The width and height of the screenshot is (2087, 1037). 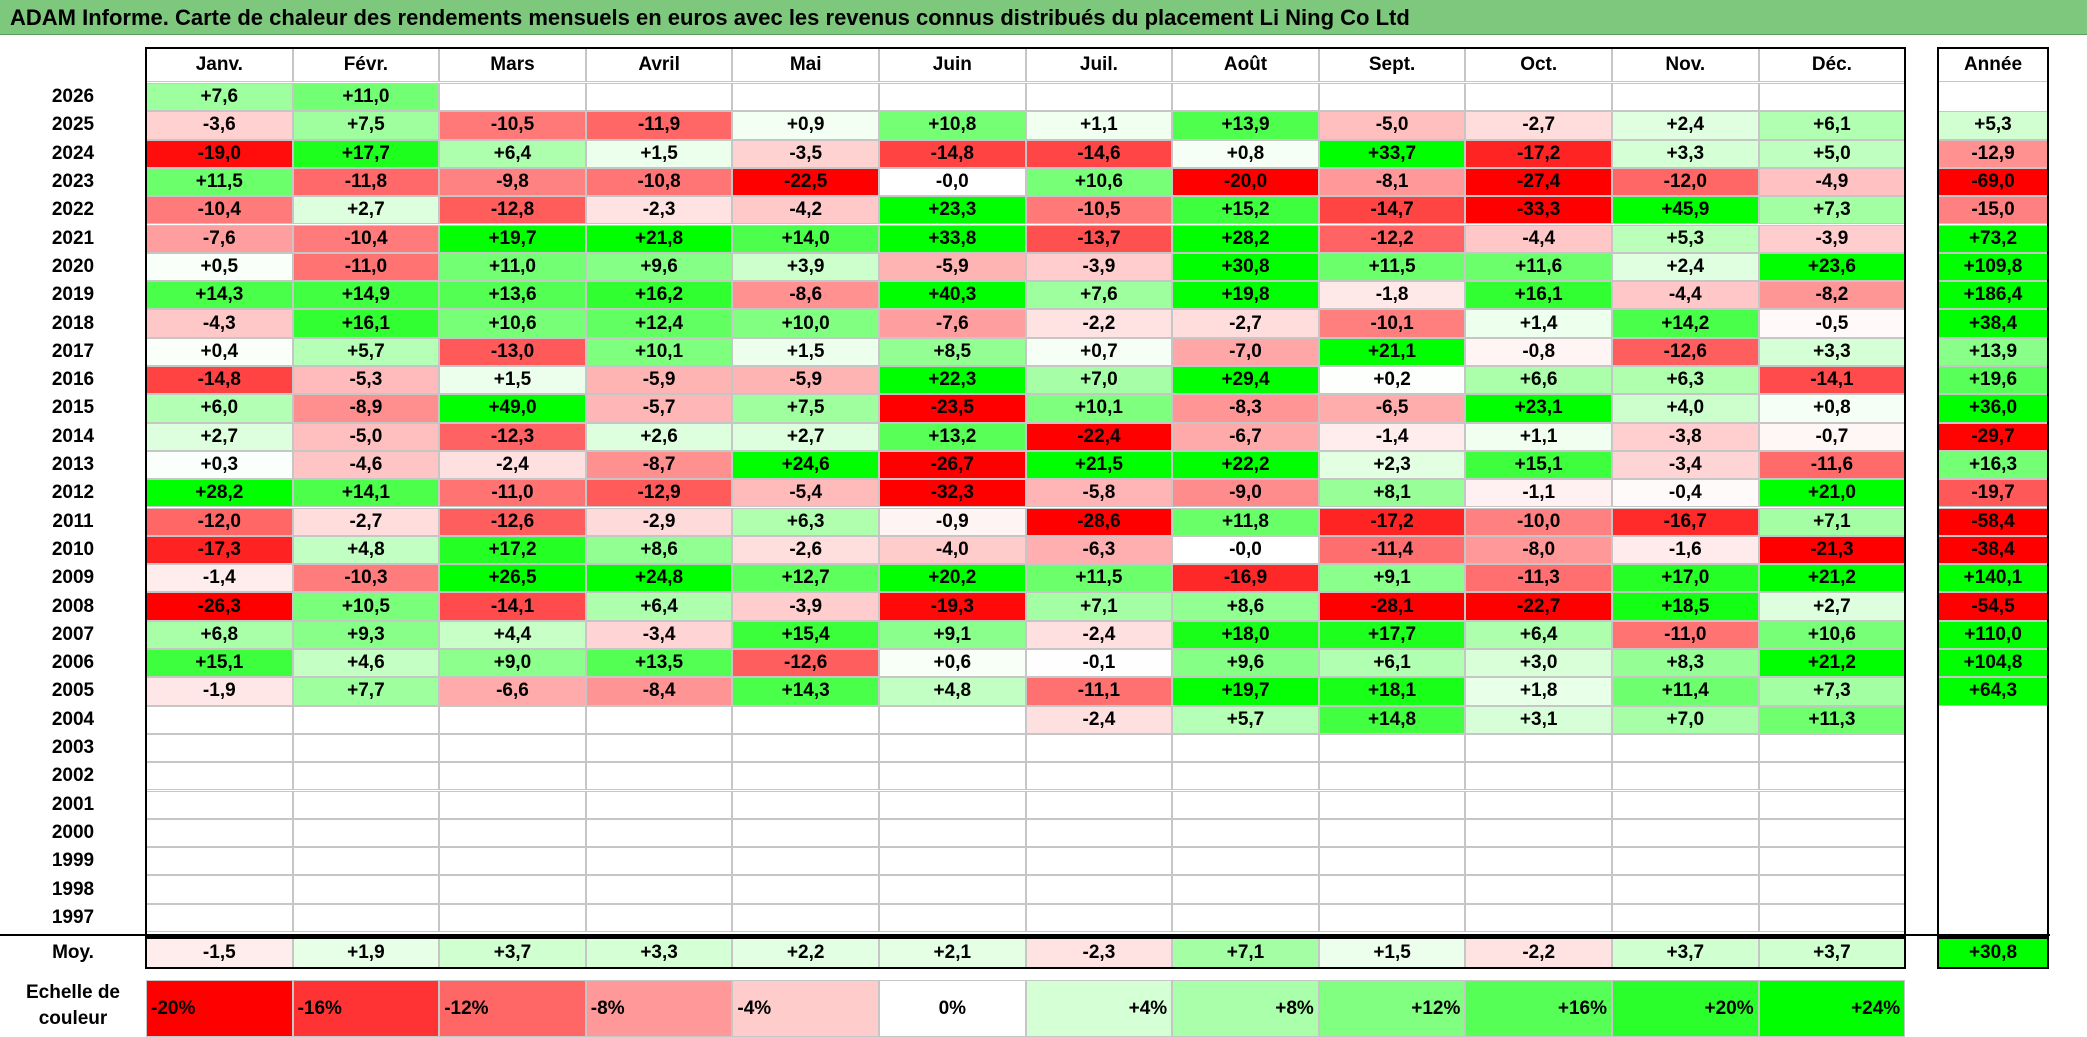 What do you see at coordinates (952, 606) in the screenshot?
I see `heatmap-cell: -19,3` at bounding box center [952, 606].